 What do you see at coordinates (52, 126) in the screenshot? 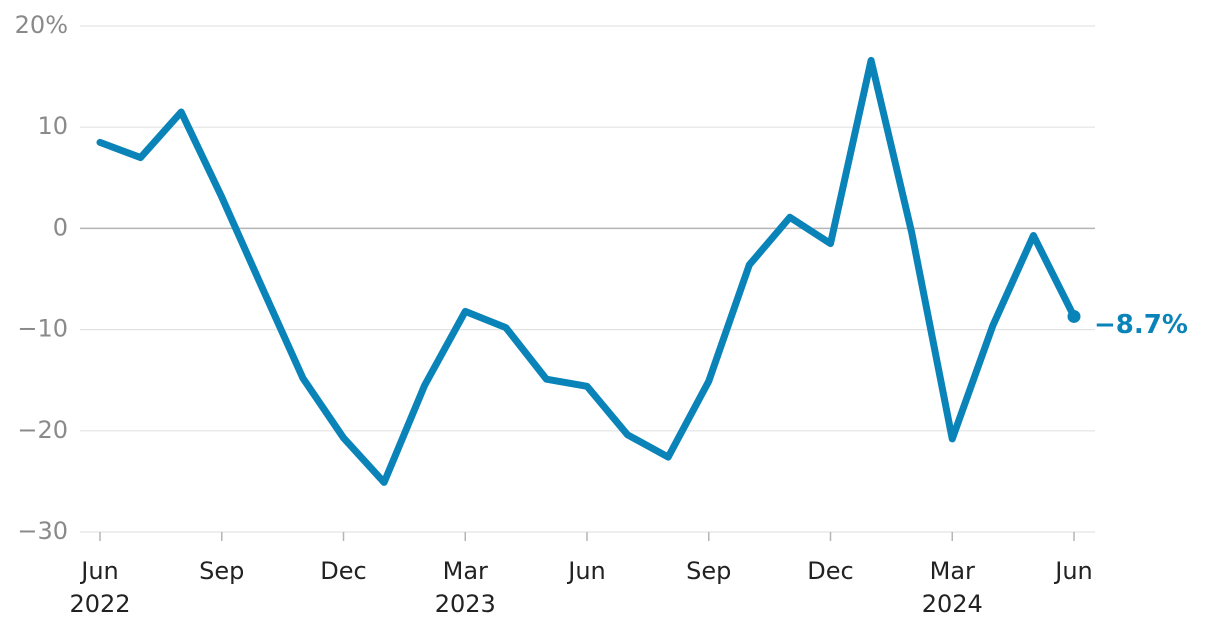
I see `y-tick-label: 10` at bounding box center [52, 126].